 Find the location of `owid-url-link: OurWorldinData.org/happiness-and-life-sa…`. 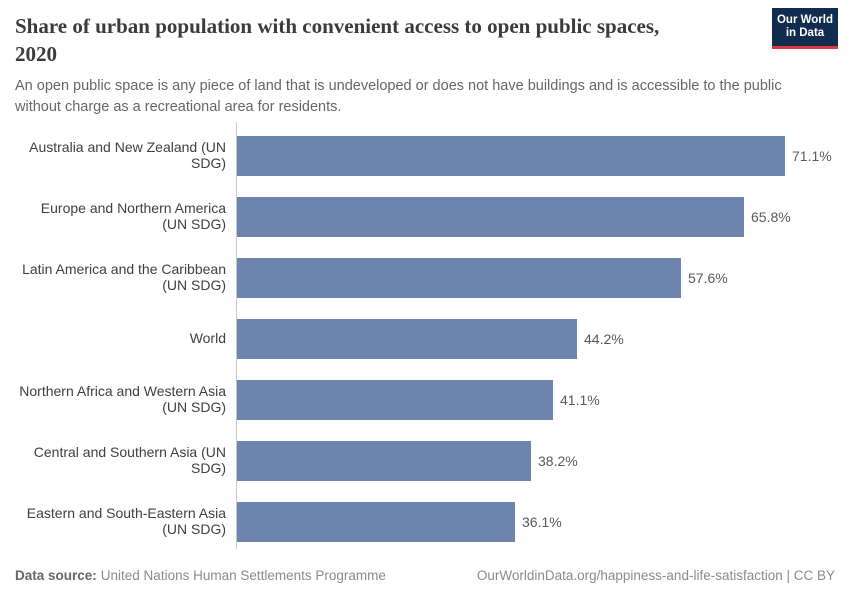

owid-url-link: OurWorldinData.org/happiness-and-life-sa… is located at coordinates (655, 575).